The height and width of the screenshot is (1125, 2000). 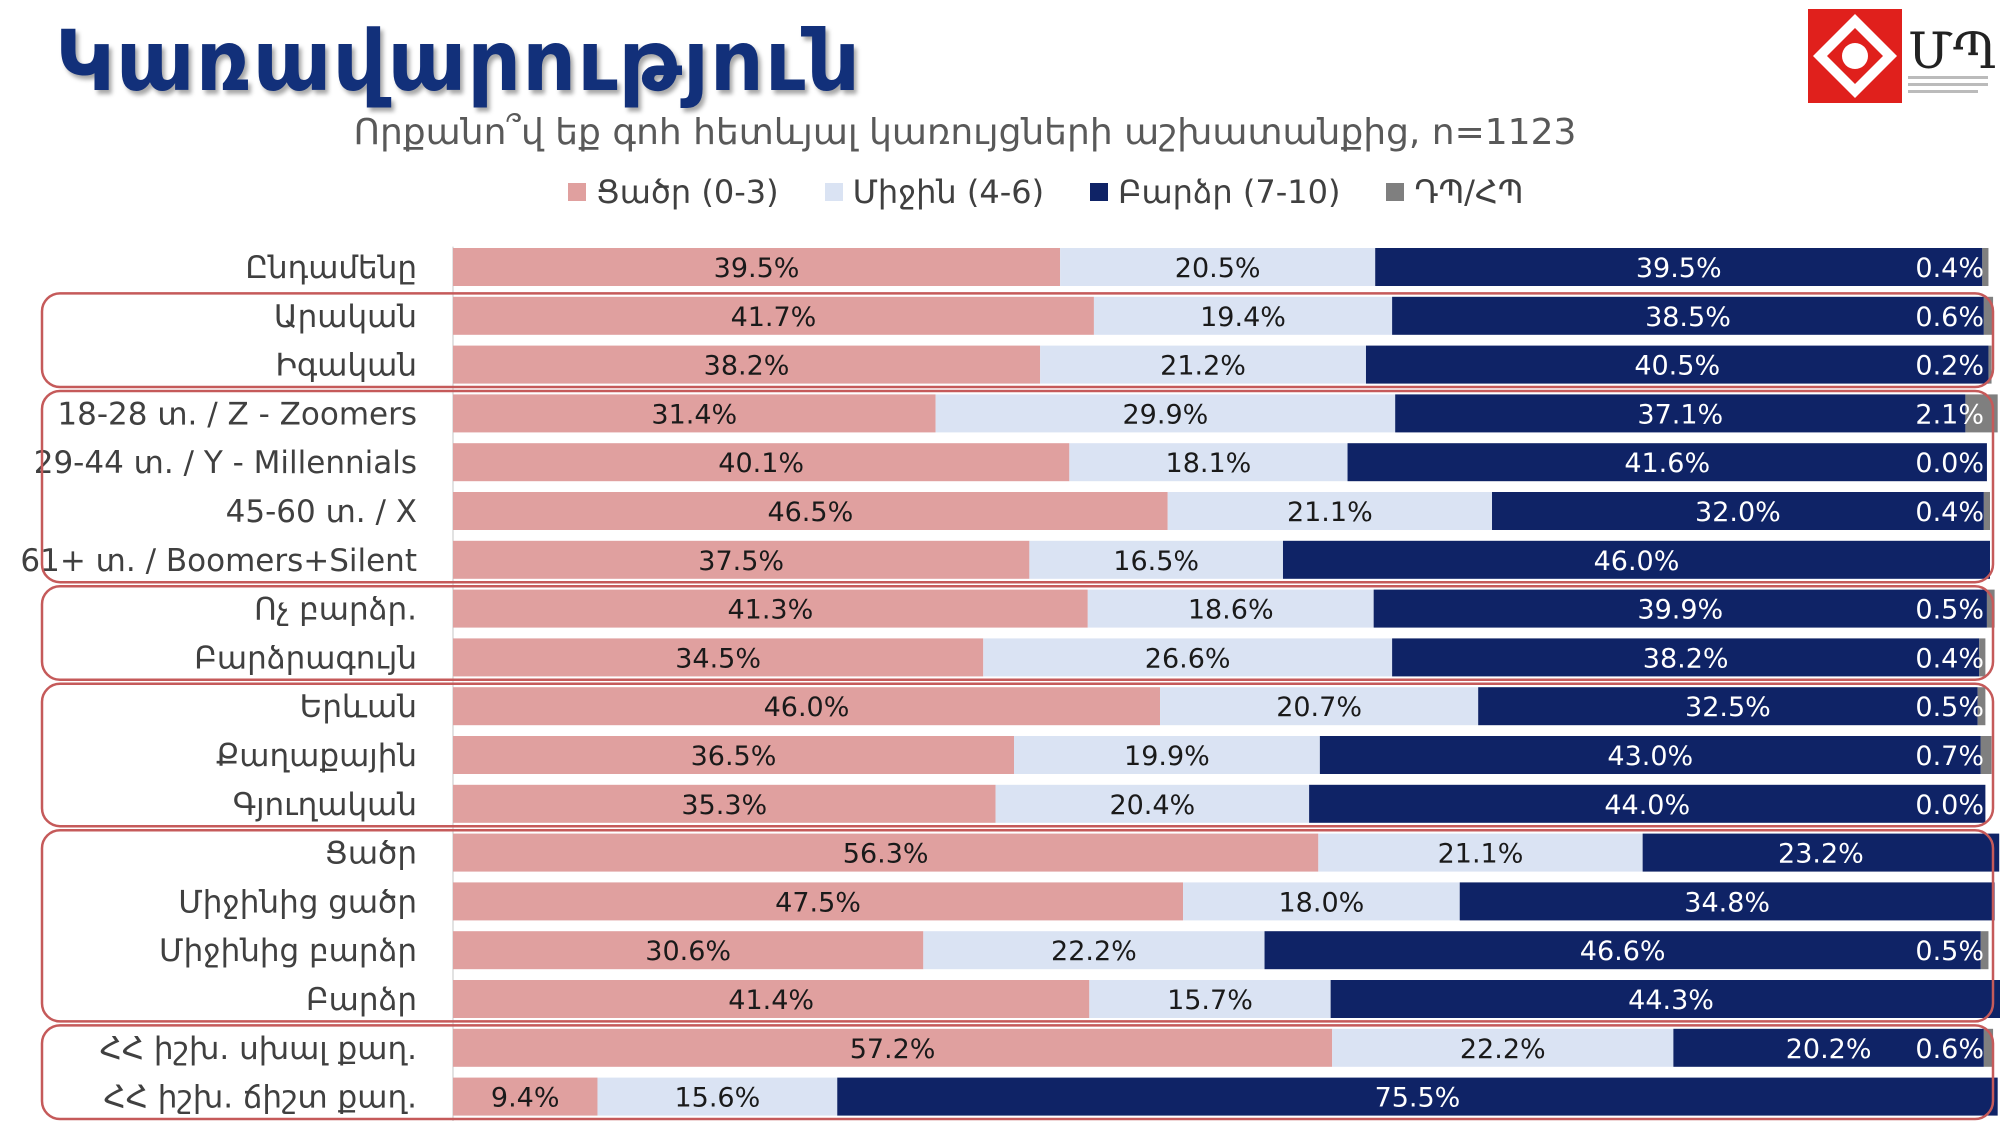 What do you see at coordinates (1677, 366) in the screenshot?
I see `data-label: 40.5%` at bounding box center [1677, 366].